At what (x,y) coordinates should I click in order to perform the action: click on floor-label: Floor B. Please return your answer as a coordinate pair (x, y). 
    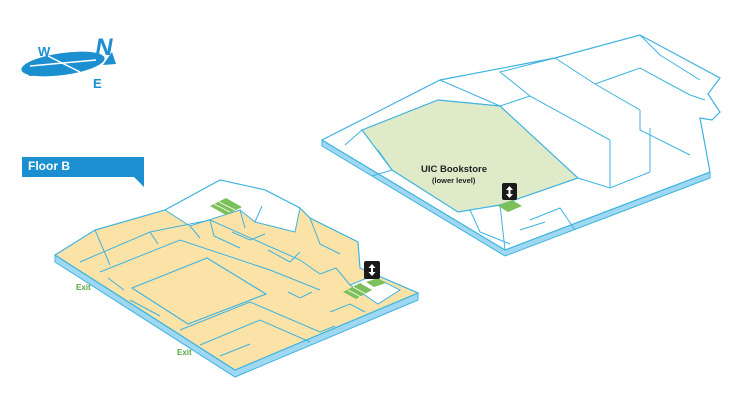
    Looking at the image, I should click on (49, 166).